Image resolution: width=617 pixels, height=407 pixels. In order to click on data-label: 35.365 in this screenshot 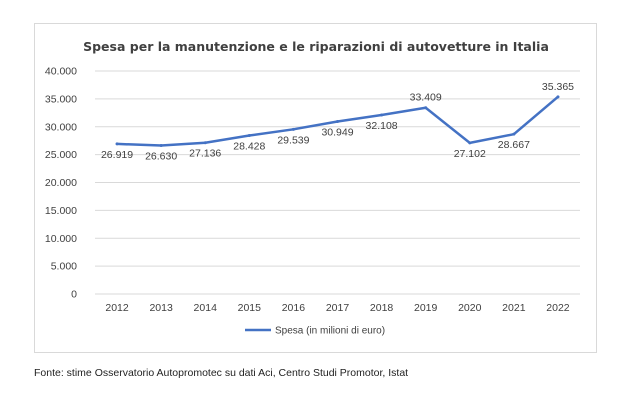, I will do `click(558, 87)`.